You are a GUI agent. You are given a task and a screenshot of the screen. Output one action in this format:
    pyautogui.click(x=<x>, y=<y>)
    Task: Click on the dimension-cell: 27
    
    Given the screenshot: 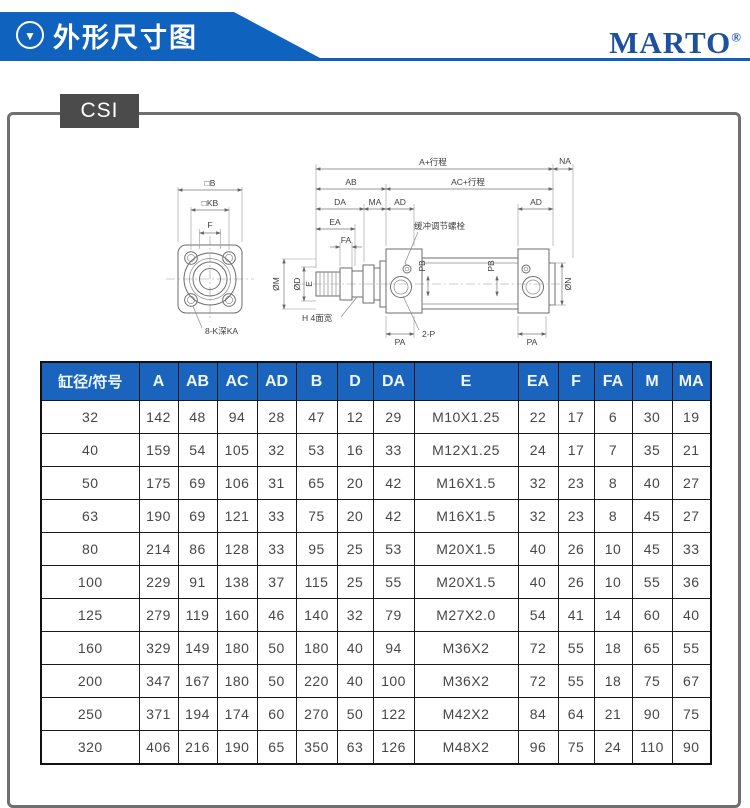 What is the action you would take?
    pyautogui.click(x=691, y=483)
    